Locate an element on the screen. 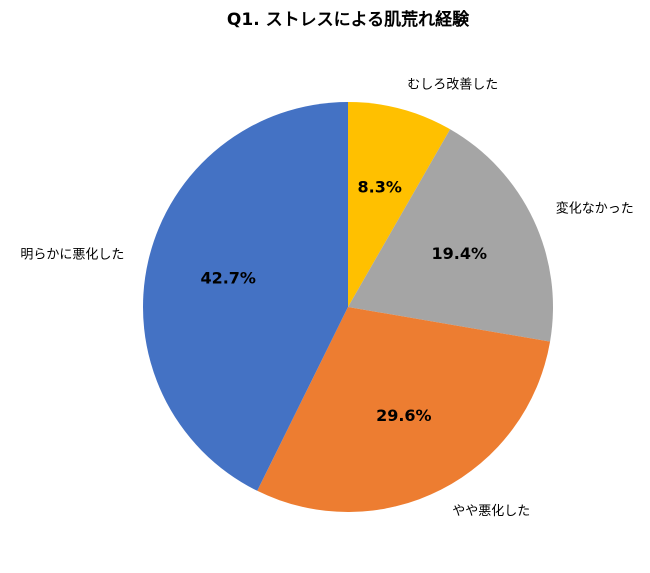 Image resolution: width=650 pixels, height=573 pixels. value-label: 8.3% is located at coordinates (380, 187).